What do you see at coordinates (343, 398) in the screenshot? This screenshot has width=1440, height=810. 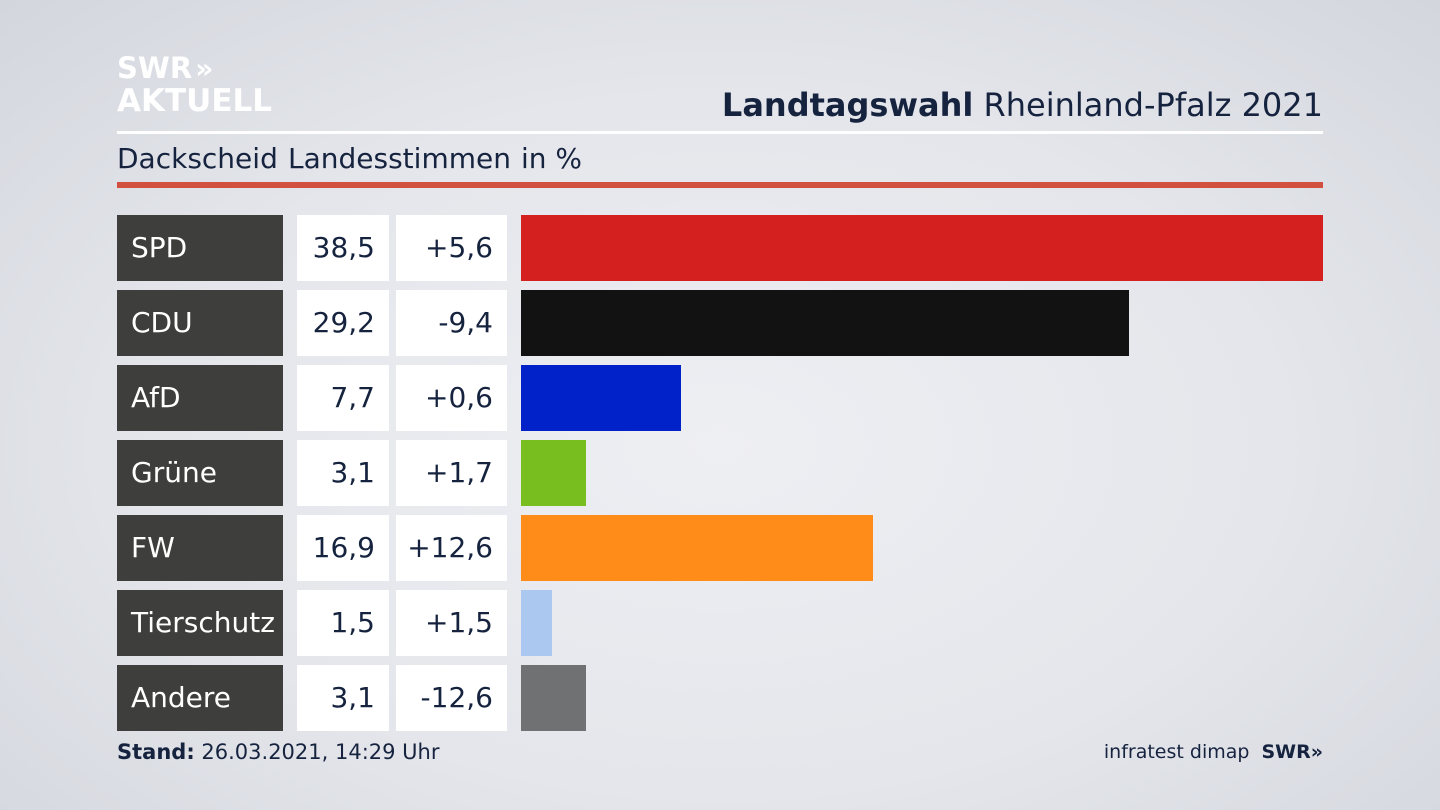 I see `vote-share-label: 7,7` at bounding box center [343, 398].